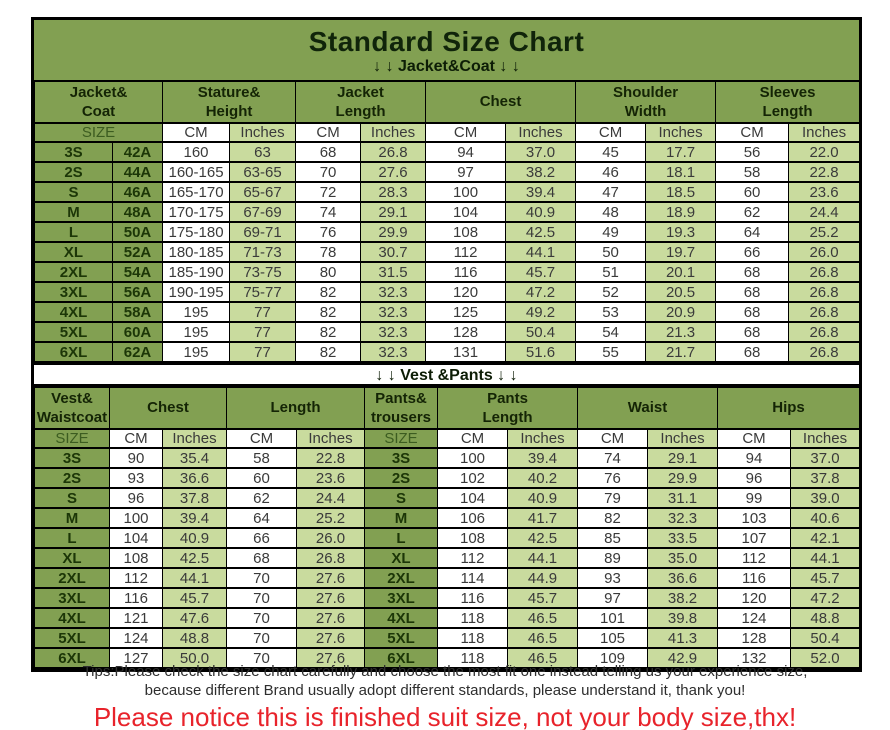 The height and width of the screenshot is (730, 890). What do you see at coordinates (611, 152) in the screenshot?
I see `value-cell: 45` at bounding box center [611, 152].